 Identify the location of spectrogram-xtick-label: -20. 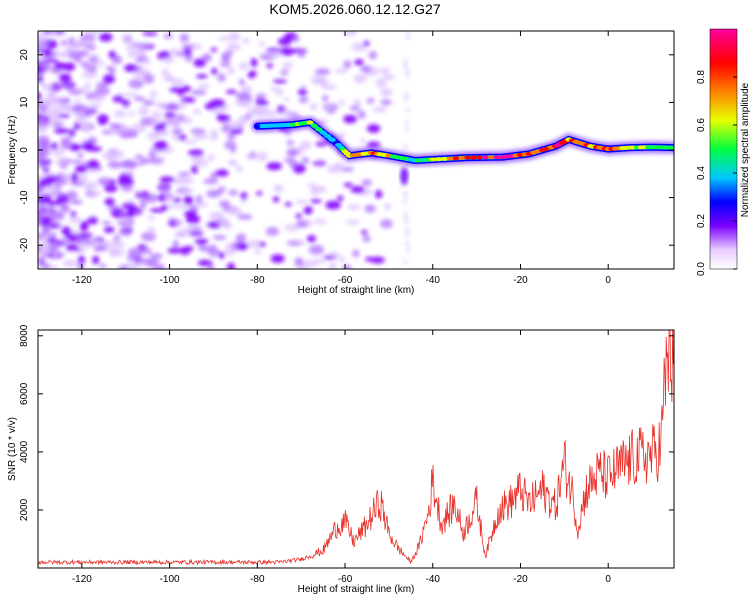
(520, 280).